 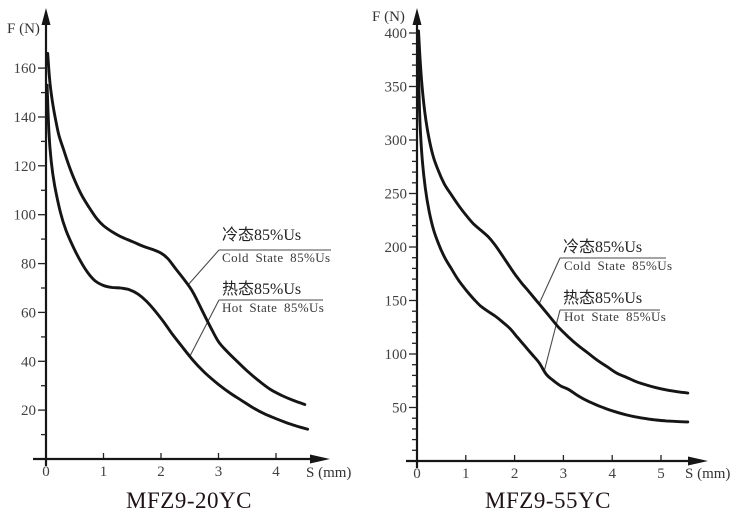 What do you see at coordinates (25, 167) in the screenshot?
I see `y-tick-label: 120` at bounding box center [25, 167].